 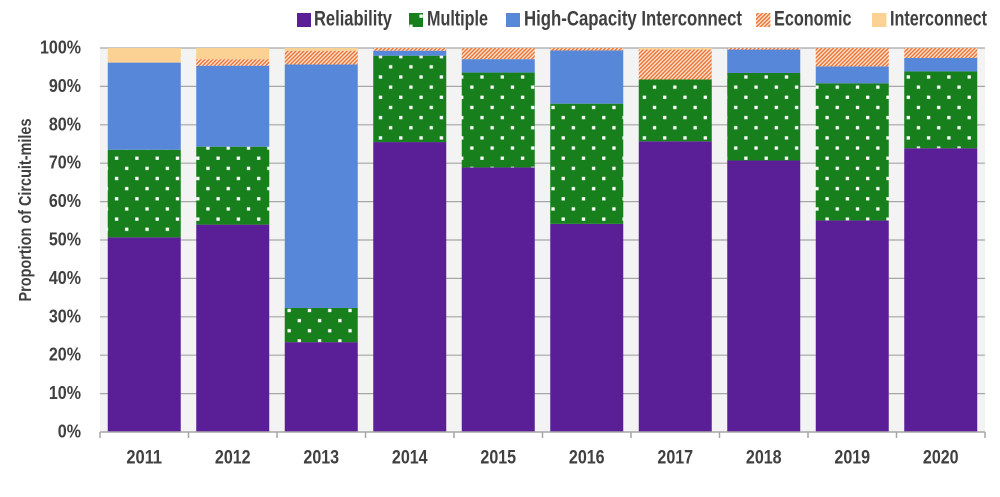 I want to click on svg-text: 2020, so click(x=941, y=458).